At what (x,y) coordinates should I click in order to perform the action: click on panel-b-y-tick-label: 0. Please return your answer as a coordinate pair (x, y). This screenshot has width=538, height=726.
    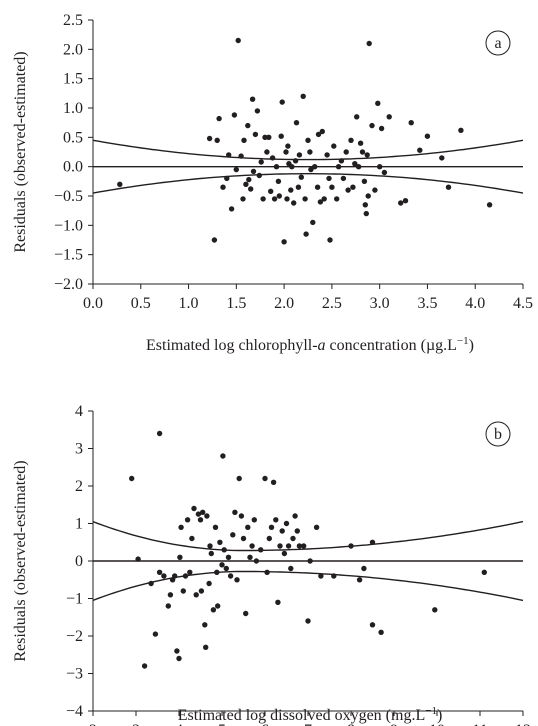
    Looking at the image, I should click on (79, 561).